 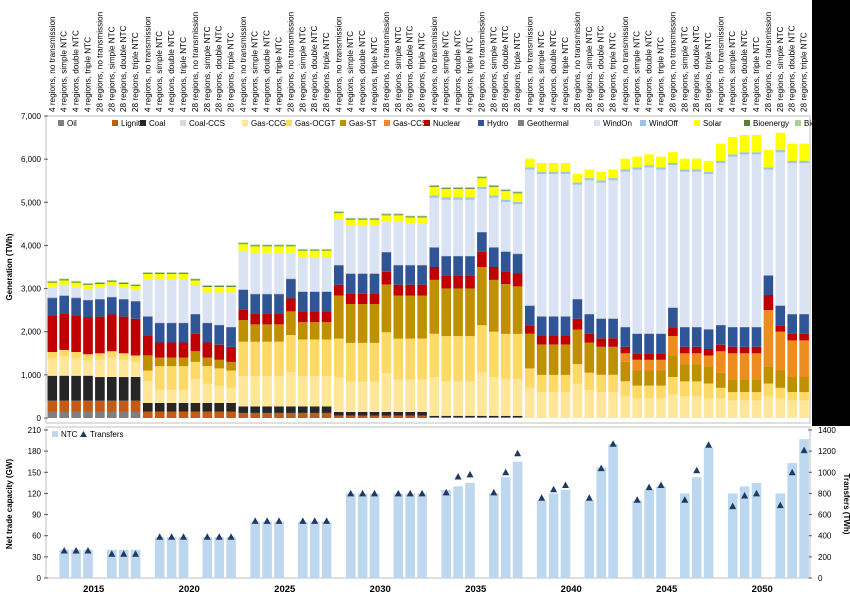 What do you see at coordinates (825, 493) in the screenshot?
I see `y2-tick-label: 800` at bounding box center [825, 493].